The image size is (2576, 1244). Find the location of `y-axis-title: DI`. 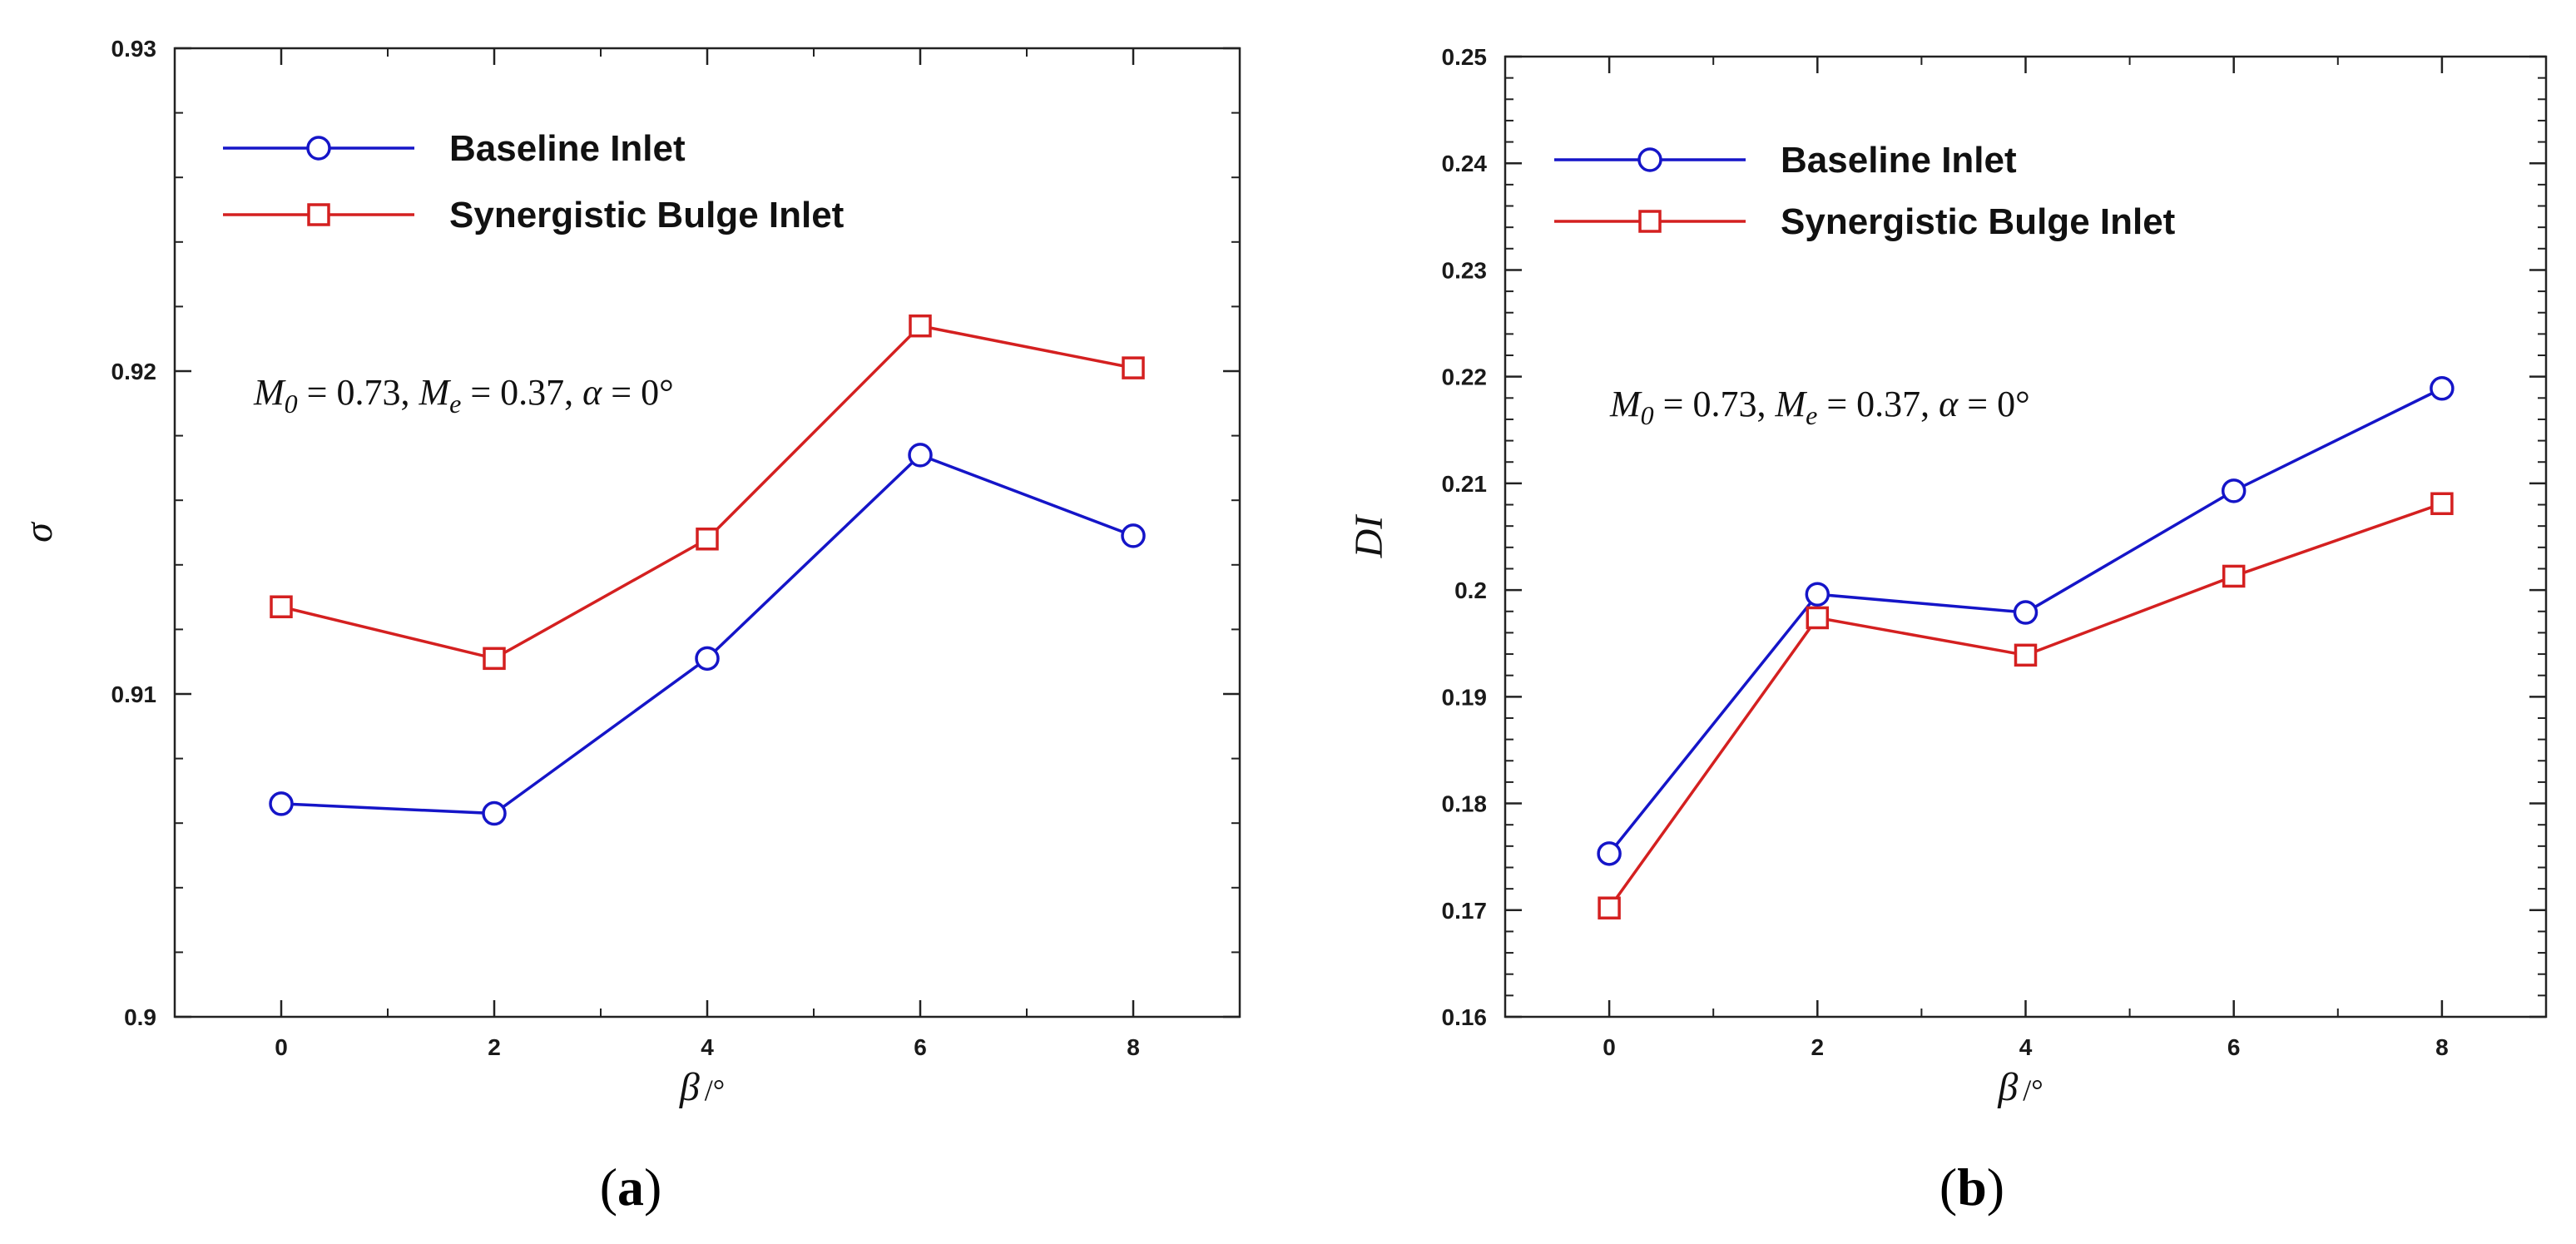

y-axis-title: DI is located at coordinates (1369, 536).